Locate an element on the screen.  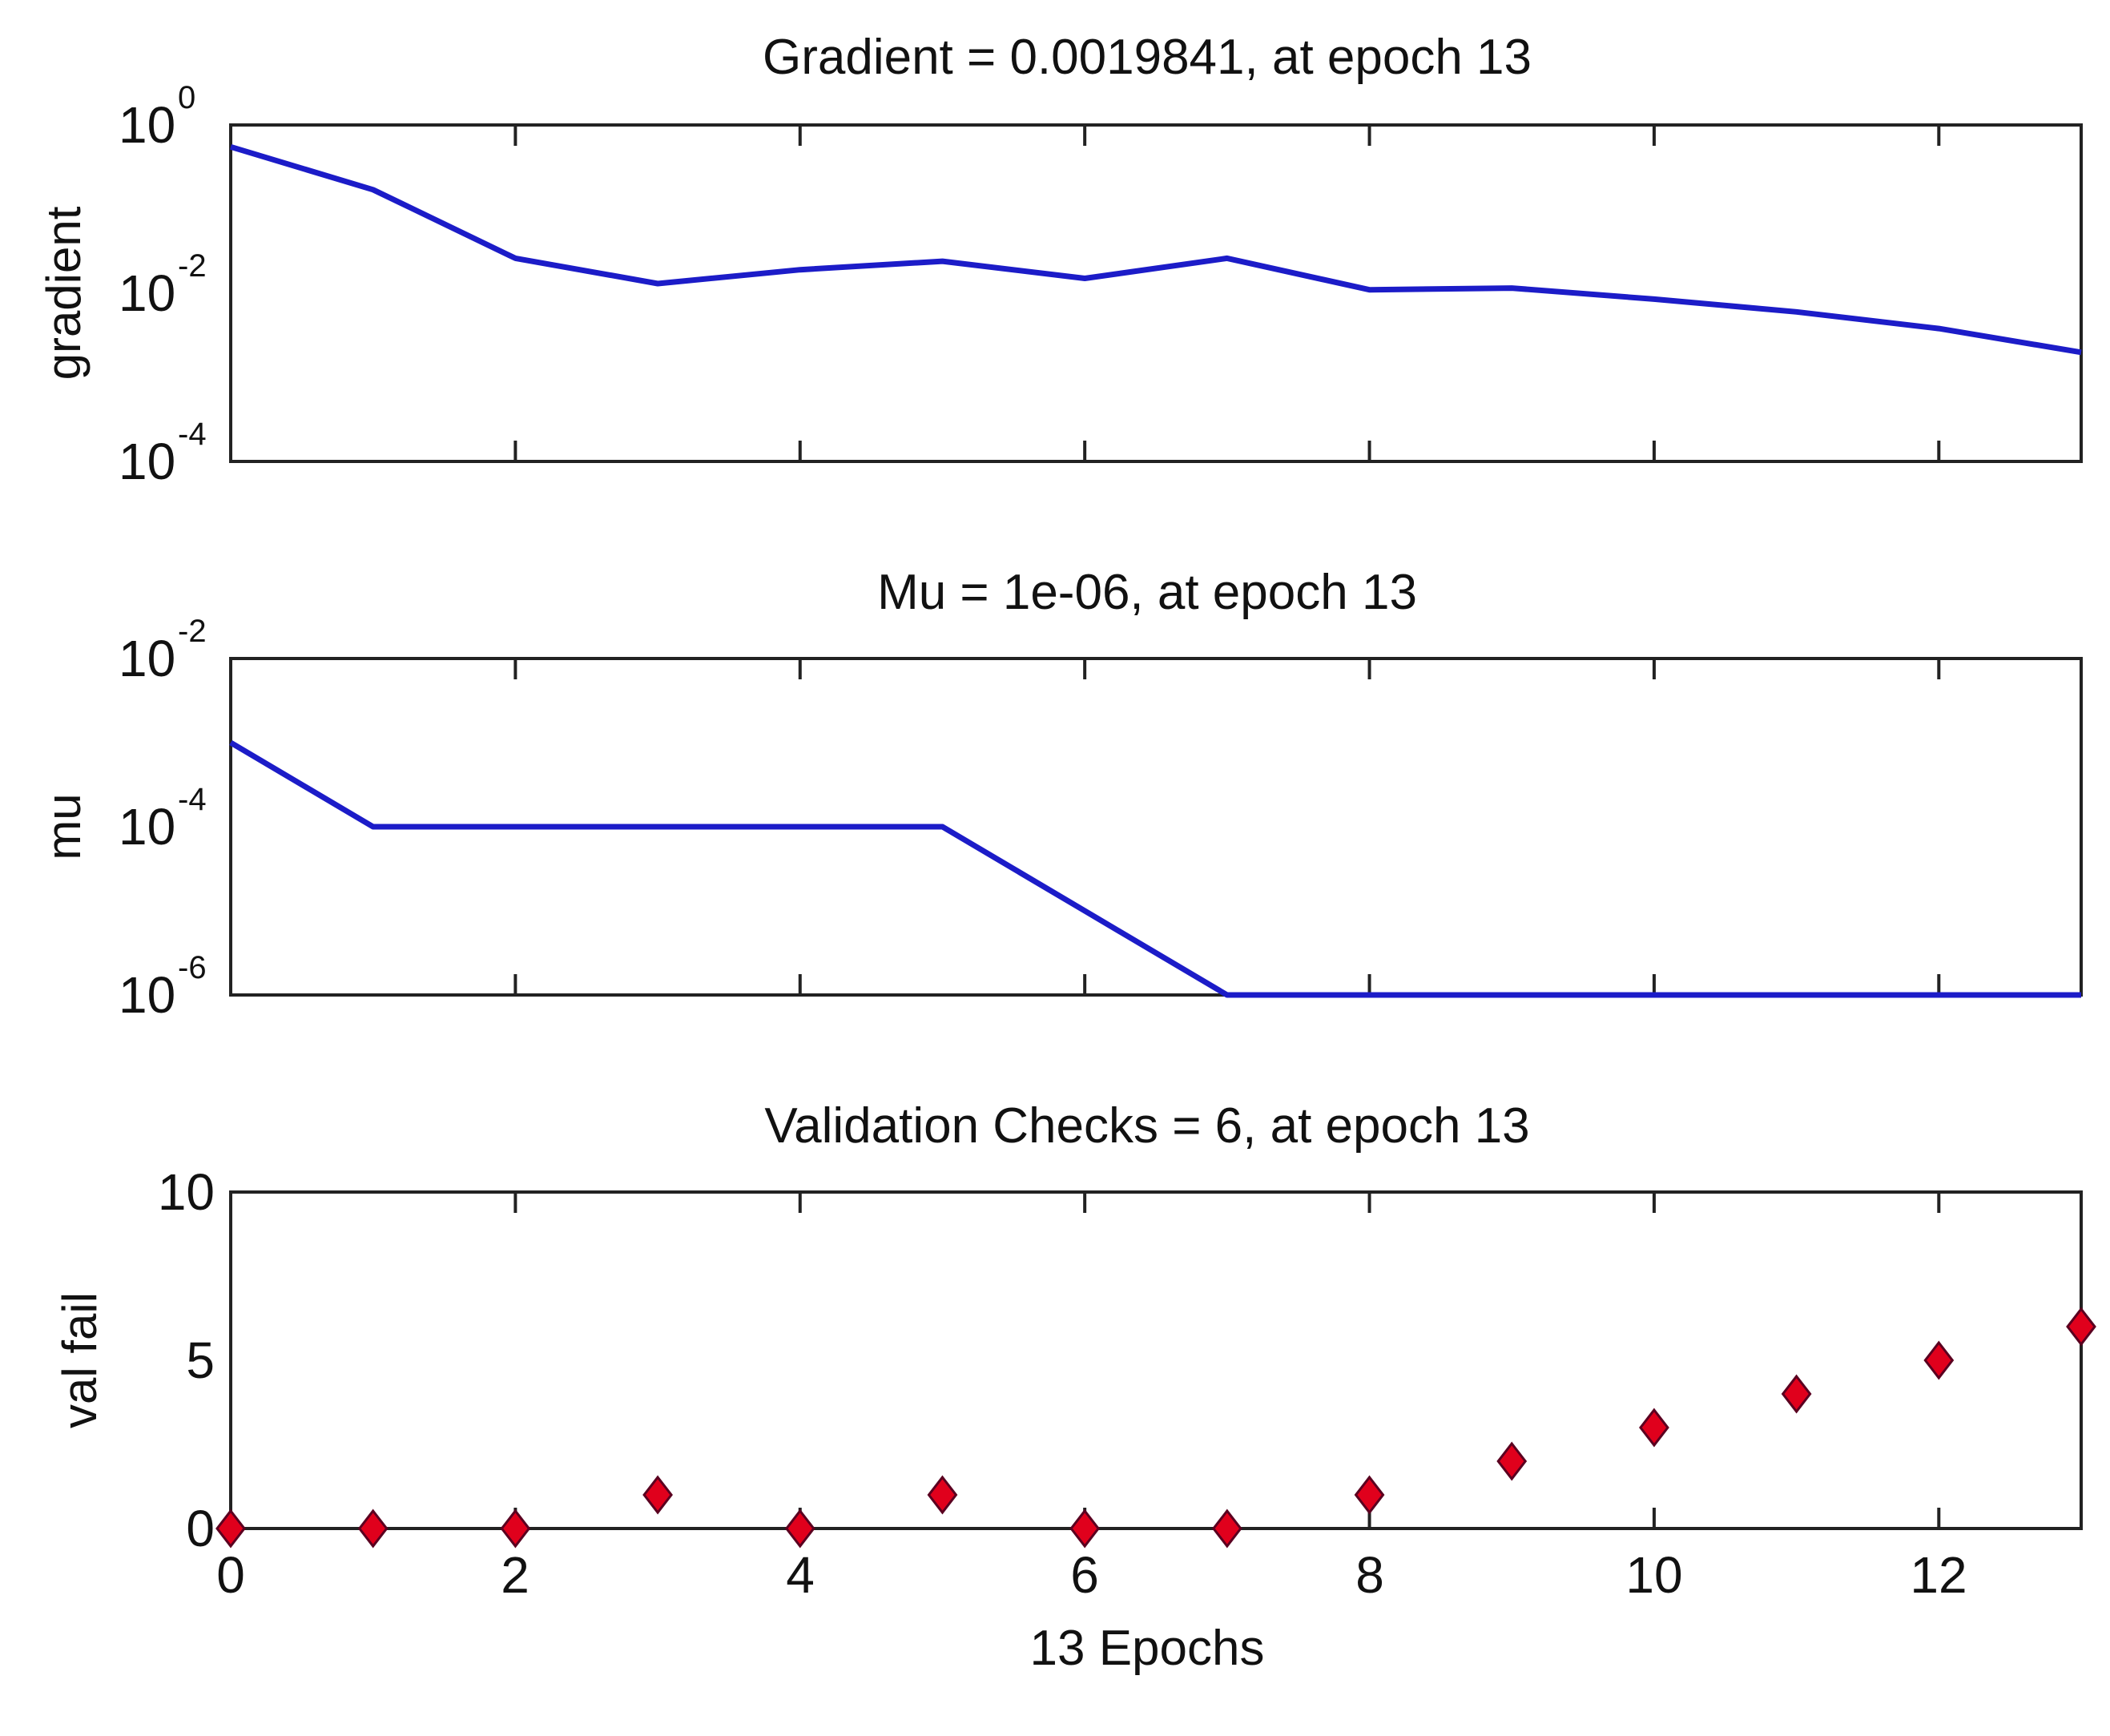
mu-y-tick-exp: -6 is located at coordinates (192, 968).